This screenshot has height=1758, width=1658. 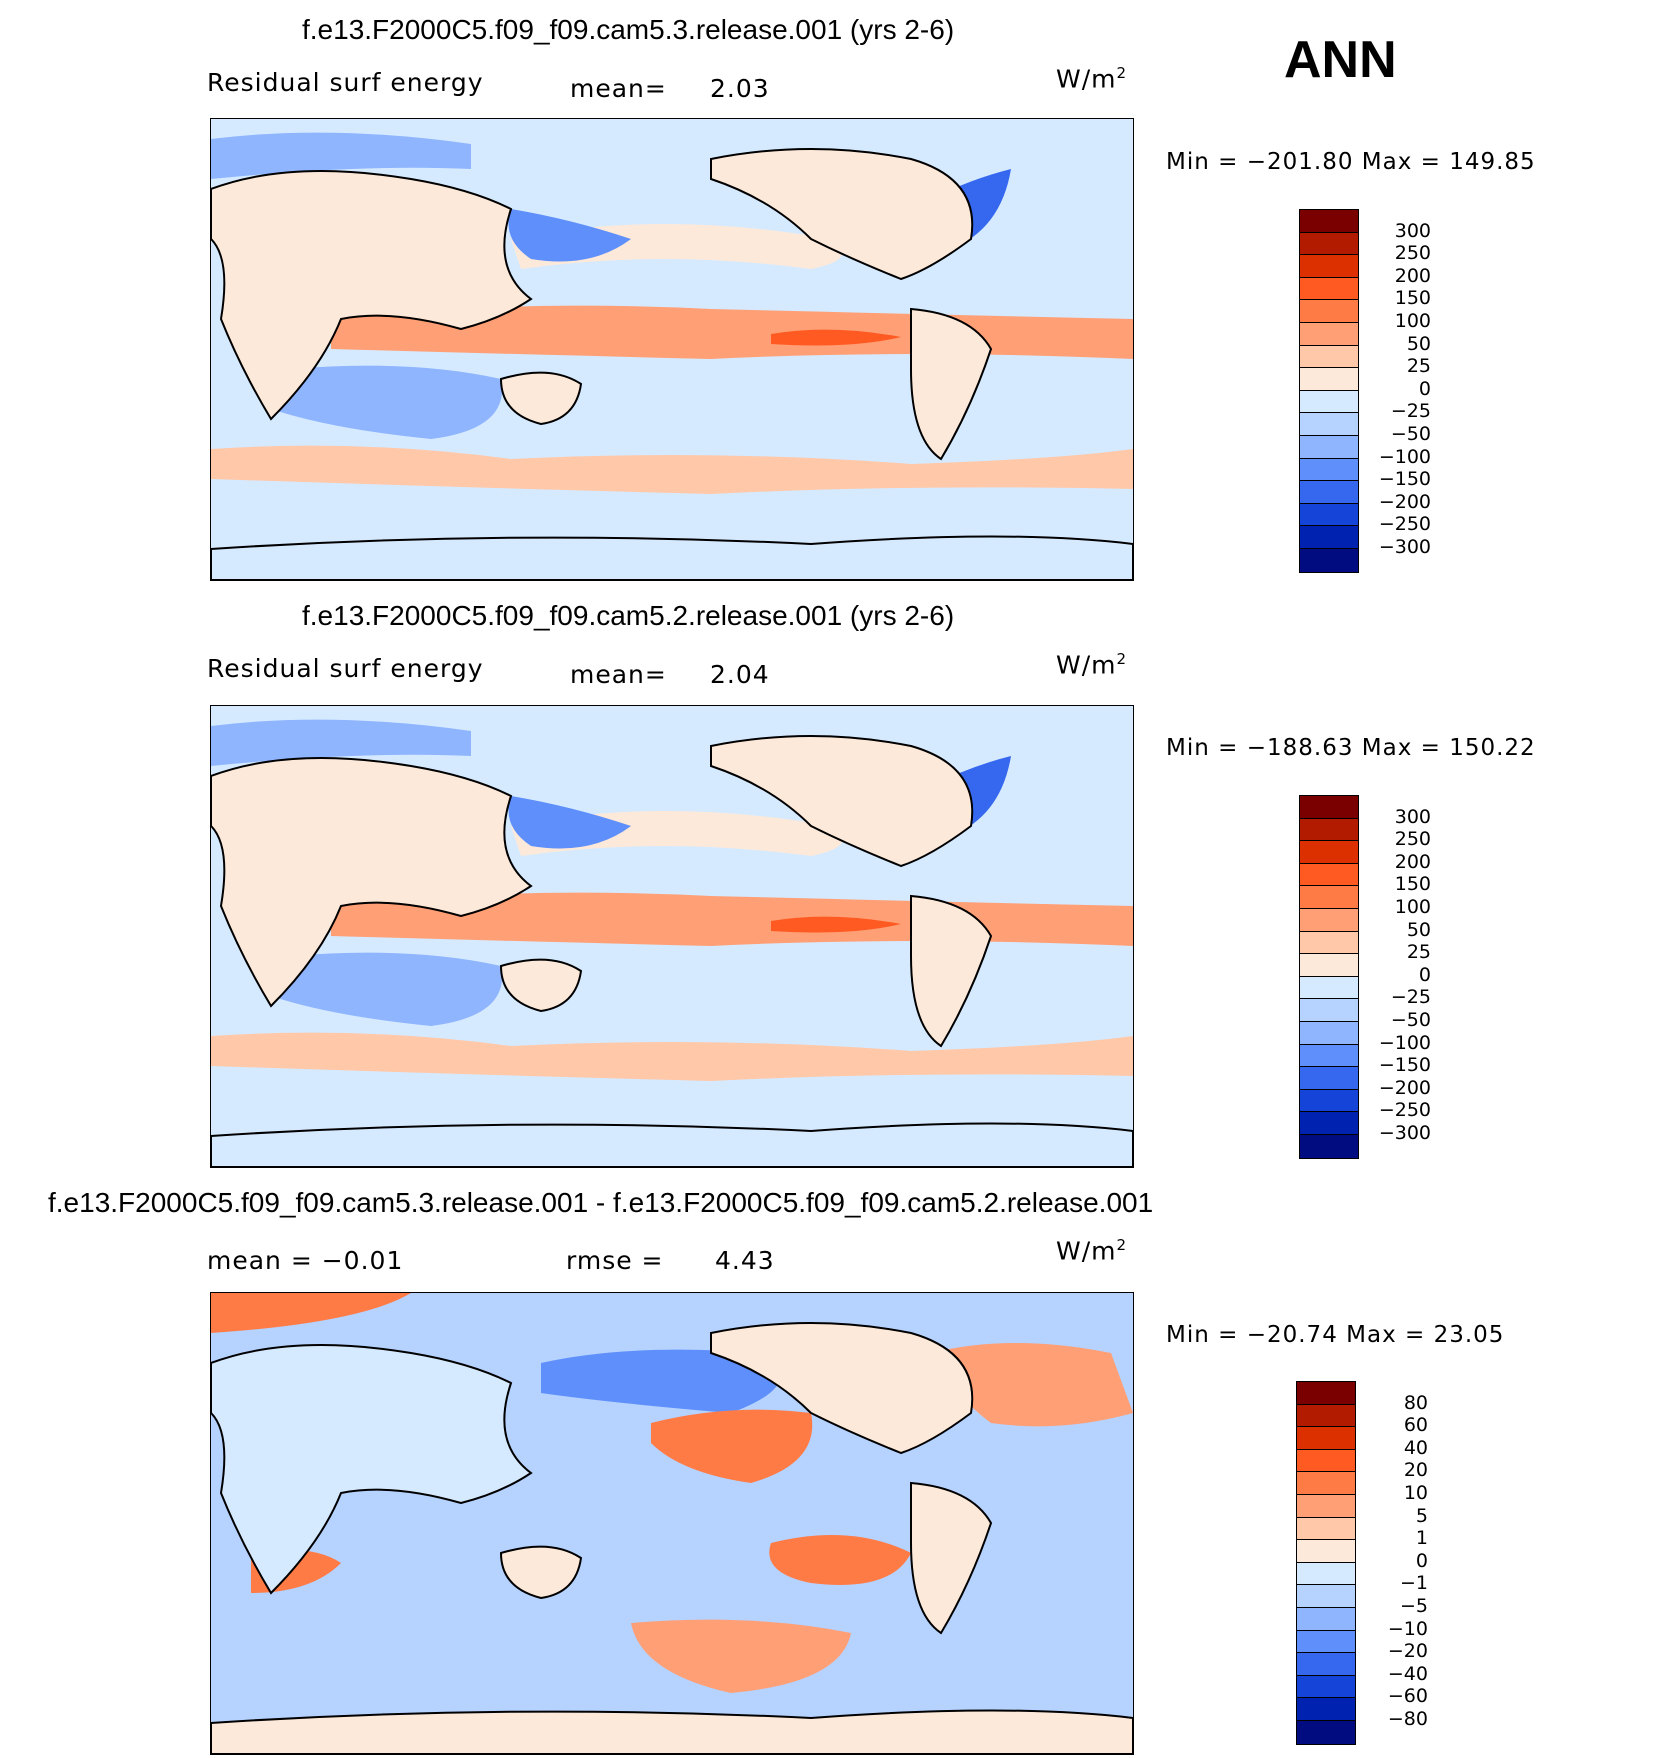 I want to click on colorbar-tick-label: 10, so click(x=1415, y=1493).